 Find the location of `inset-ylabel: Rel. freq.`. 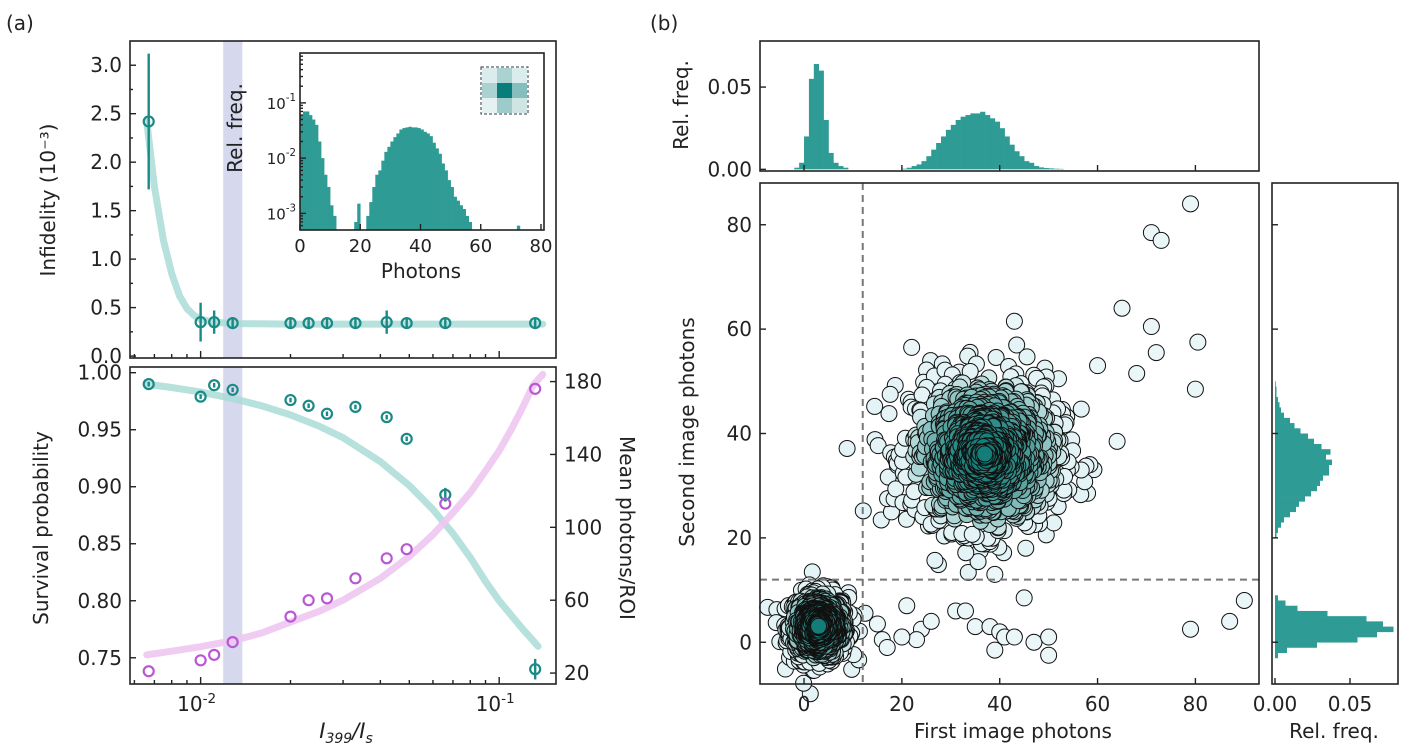

inset-ylabel: Rel. freq. is located at coordinates (235, 128).